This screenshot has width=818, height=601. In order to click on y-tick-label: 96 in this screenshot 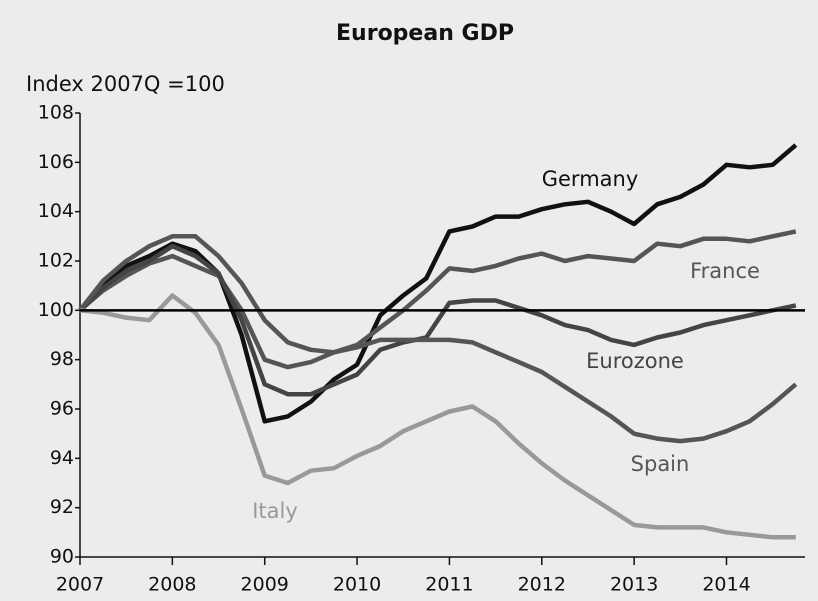, I will do `click(62, 409)`.